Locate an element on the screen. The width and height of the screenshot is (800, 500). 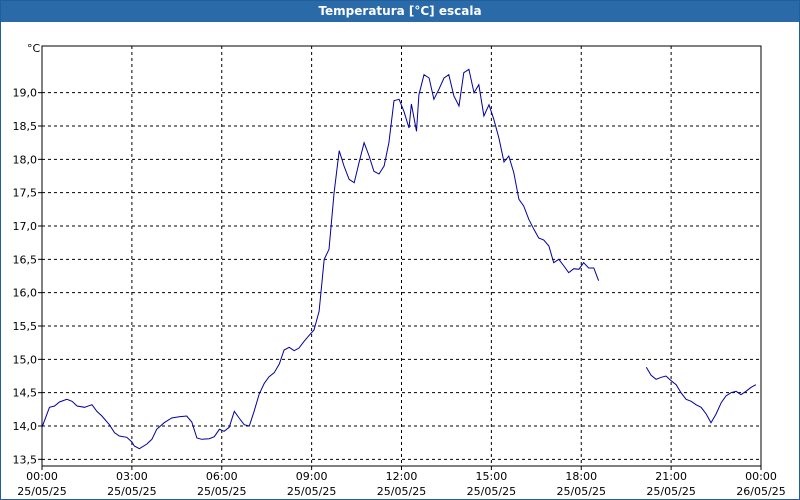
y-tick-label: 15,5 is located at coordinates (25, 326).